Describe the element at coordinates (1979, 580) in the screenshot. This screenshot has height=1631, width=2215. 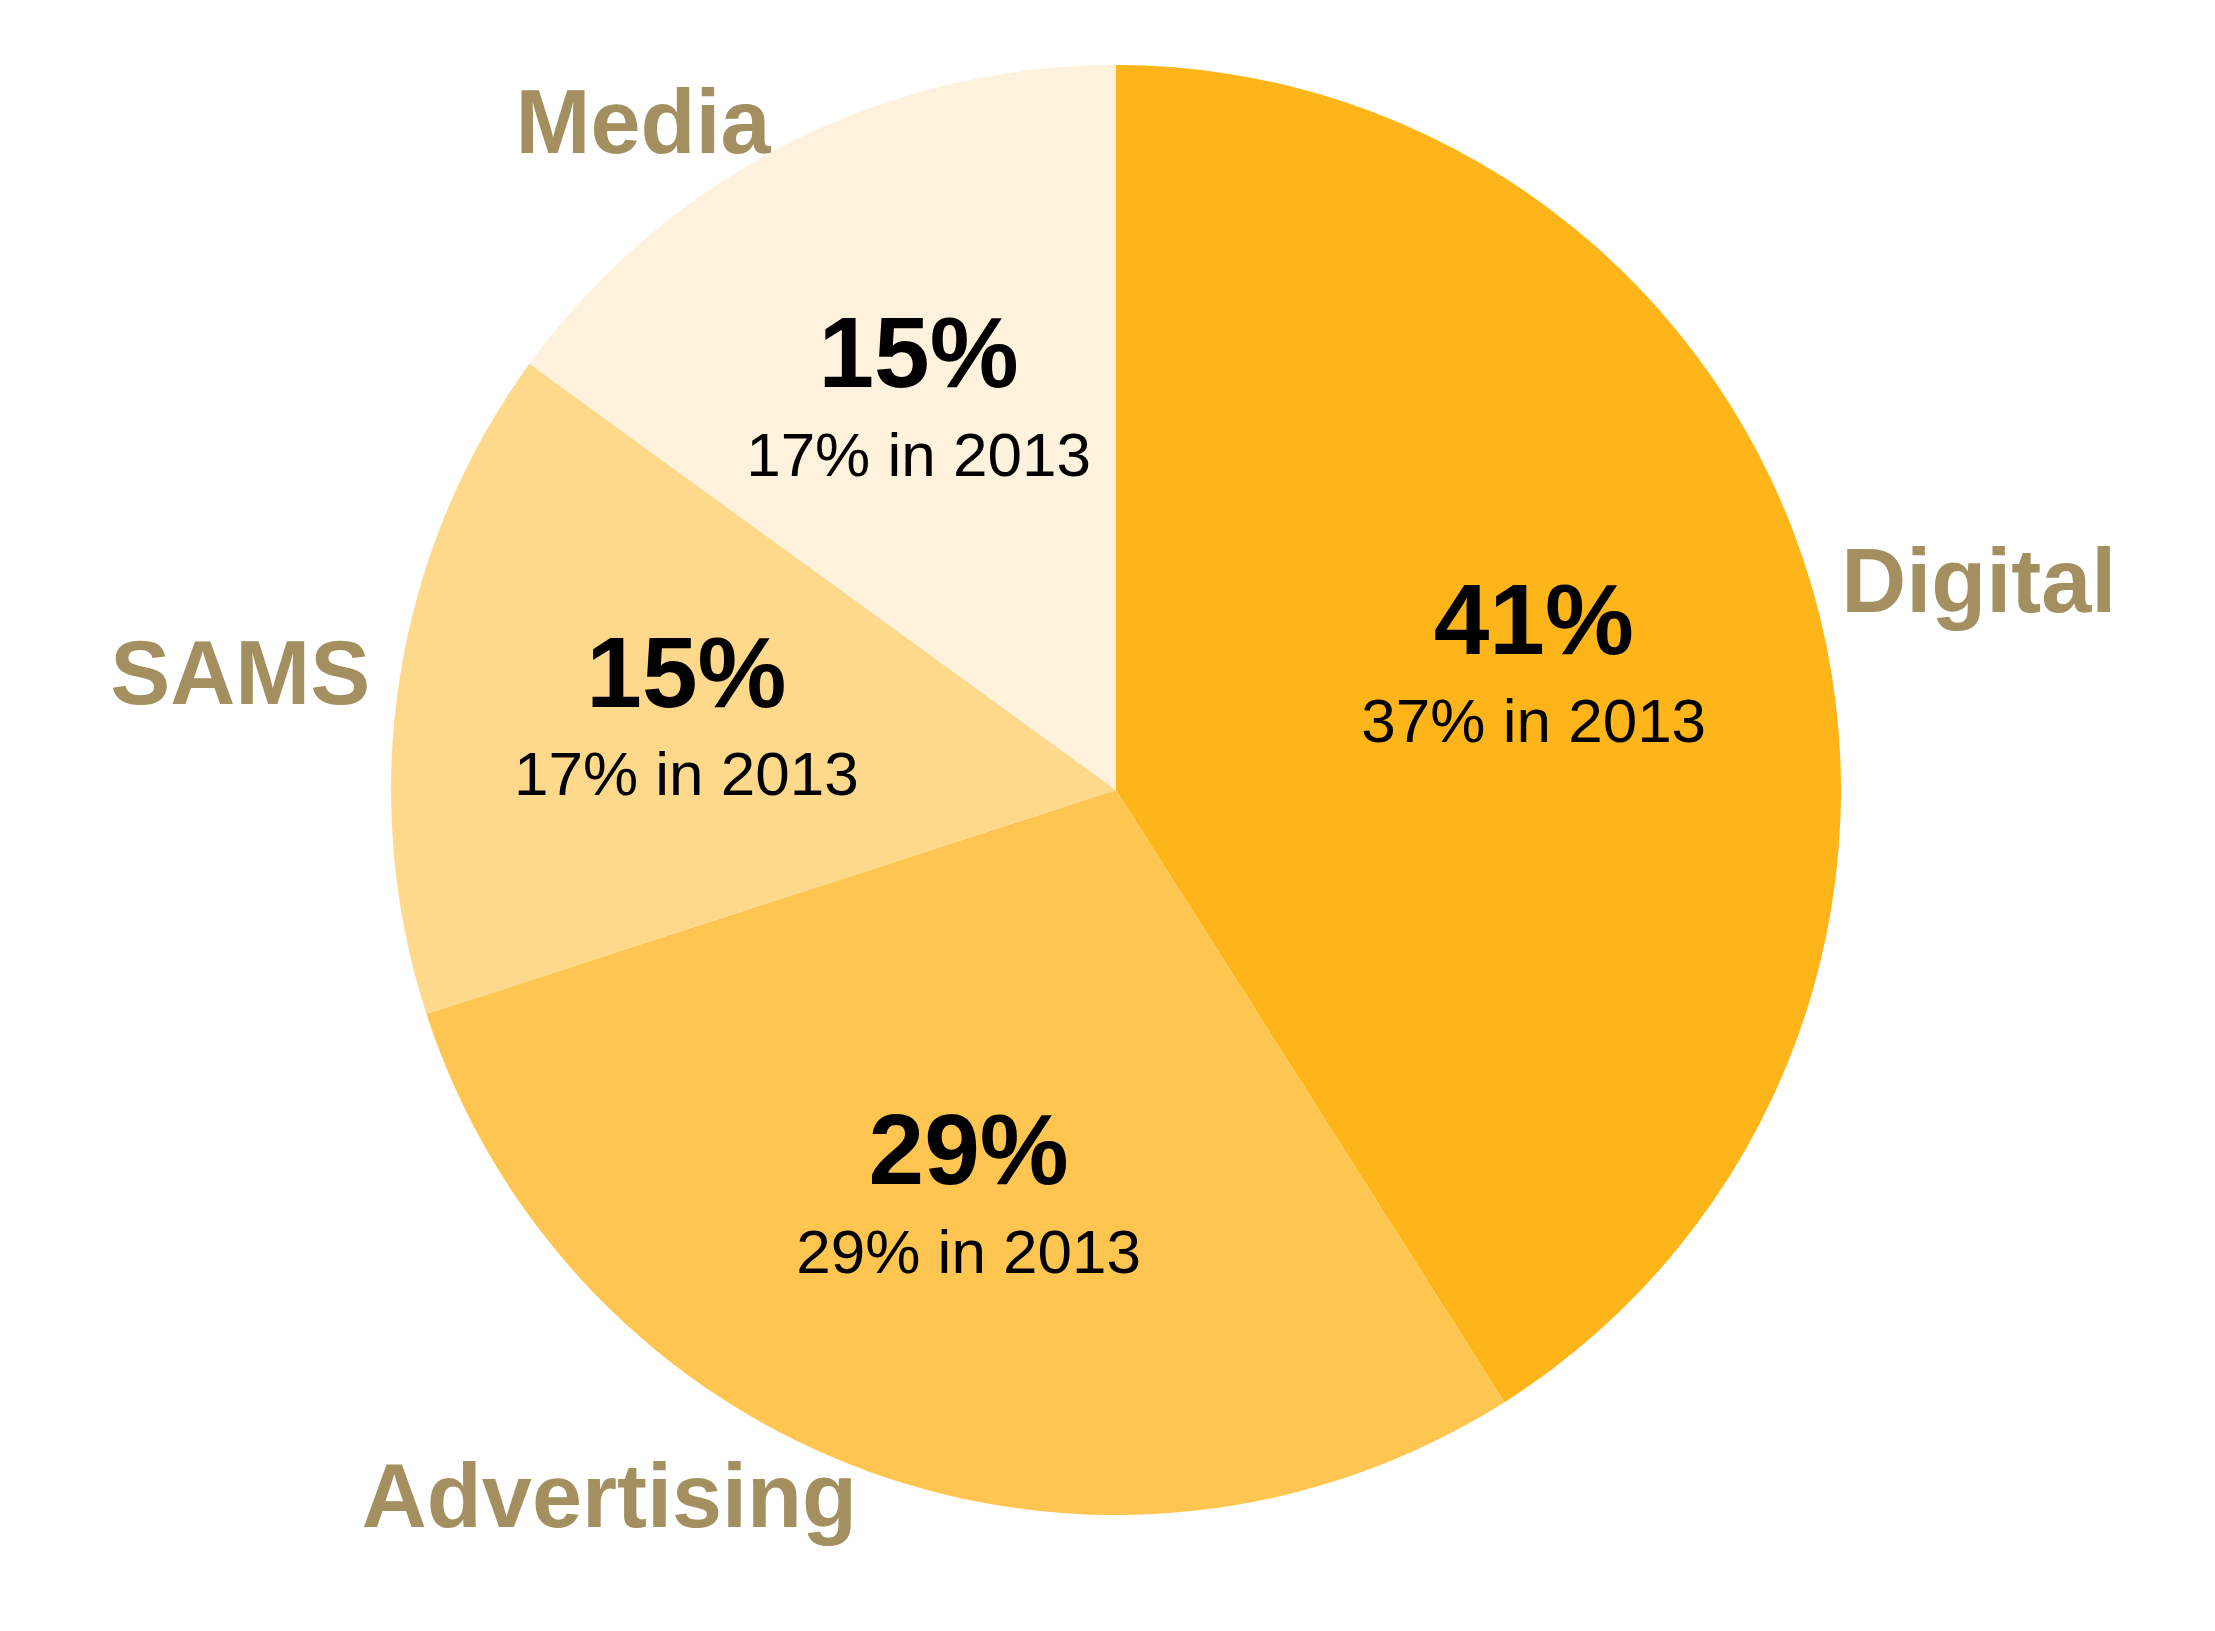
I see `slice-label: Digital` at that location.